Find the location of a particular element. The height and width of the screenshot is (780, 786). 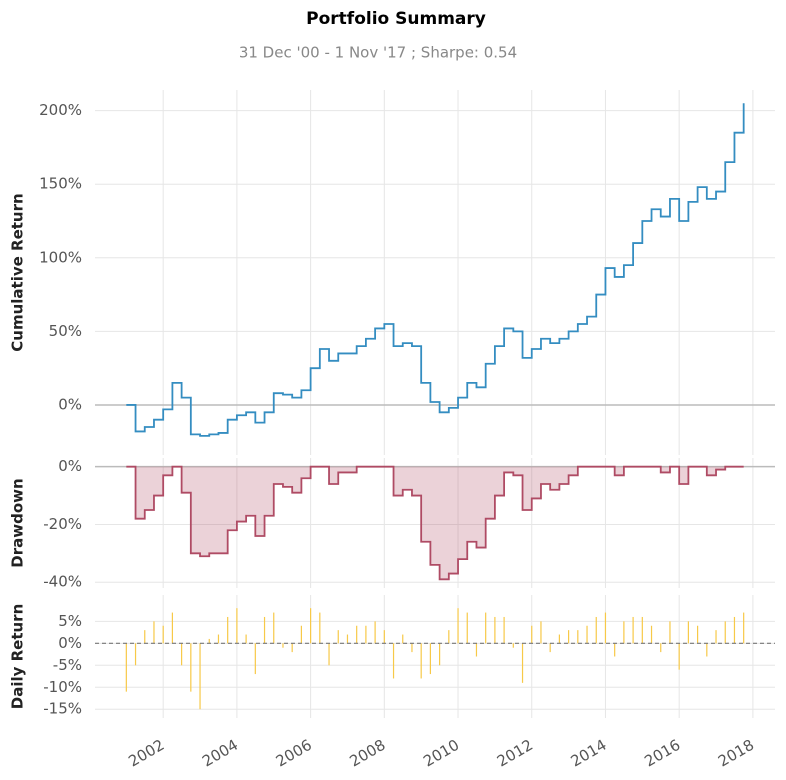

x-tick-label: 2018 is located at coordinates (736, 753).